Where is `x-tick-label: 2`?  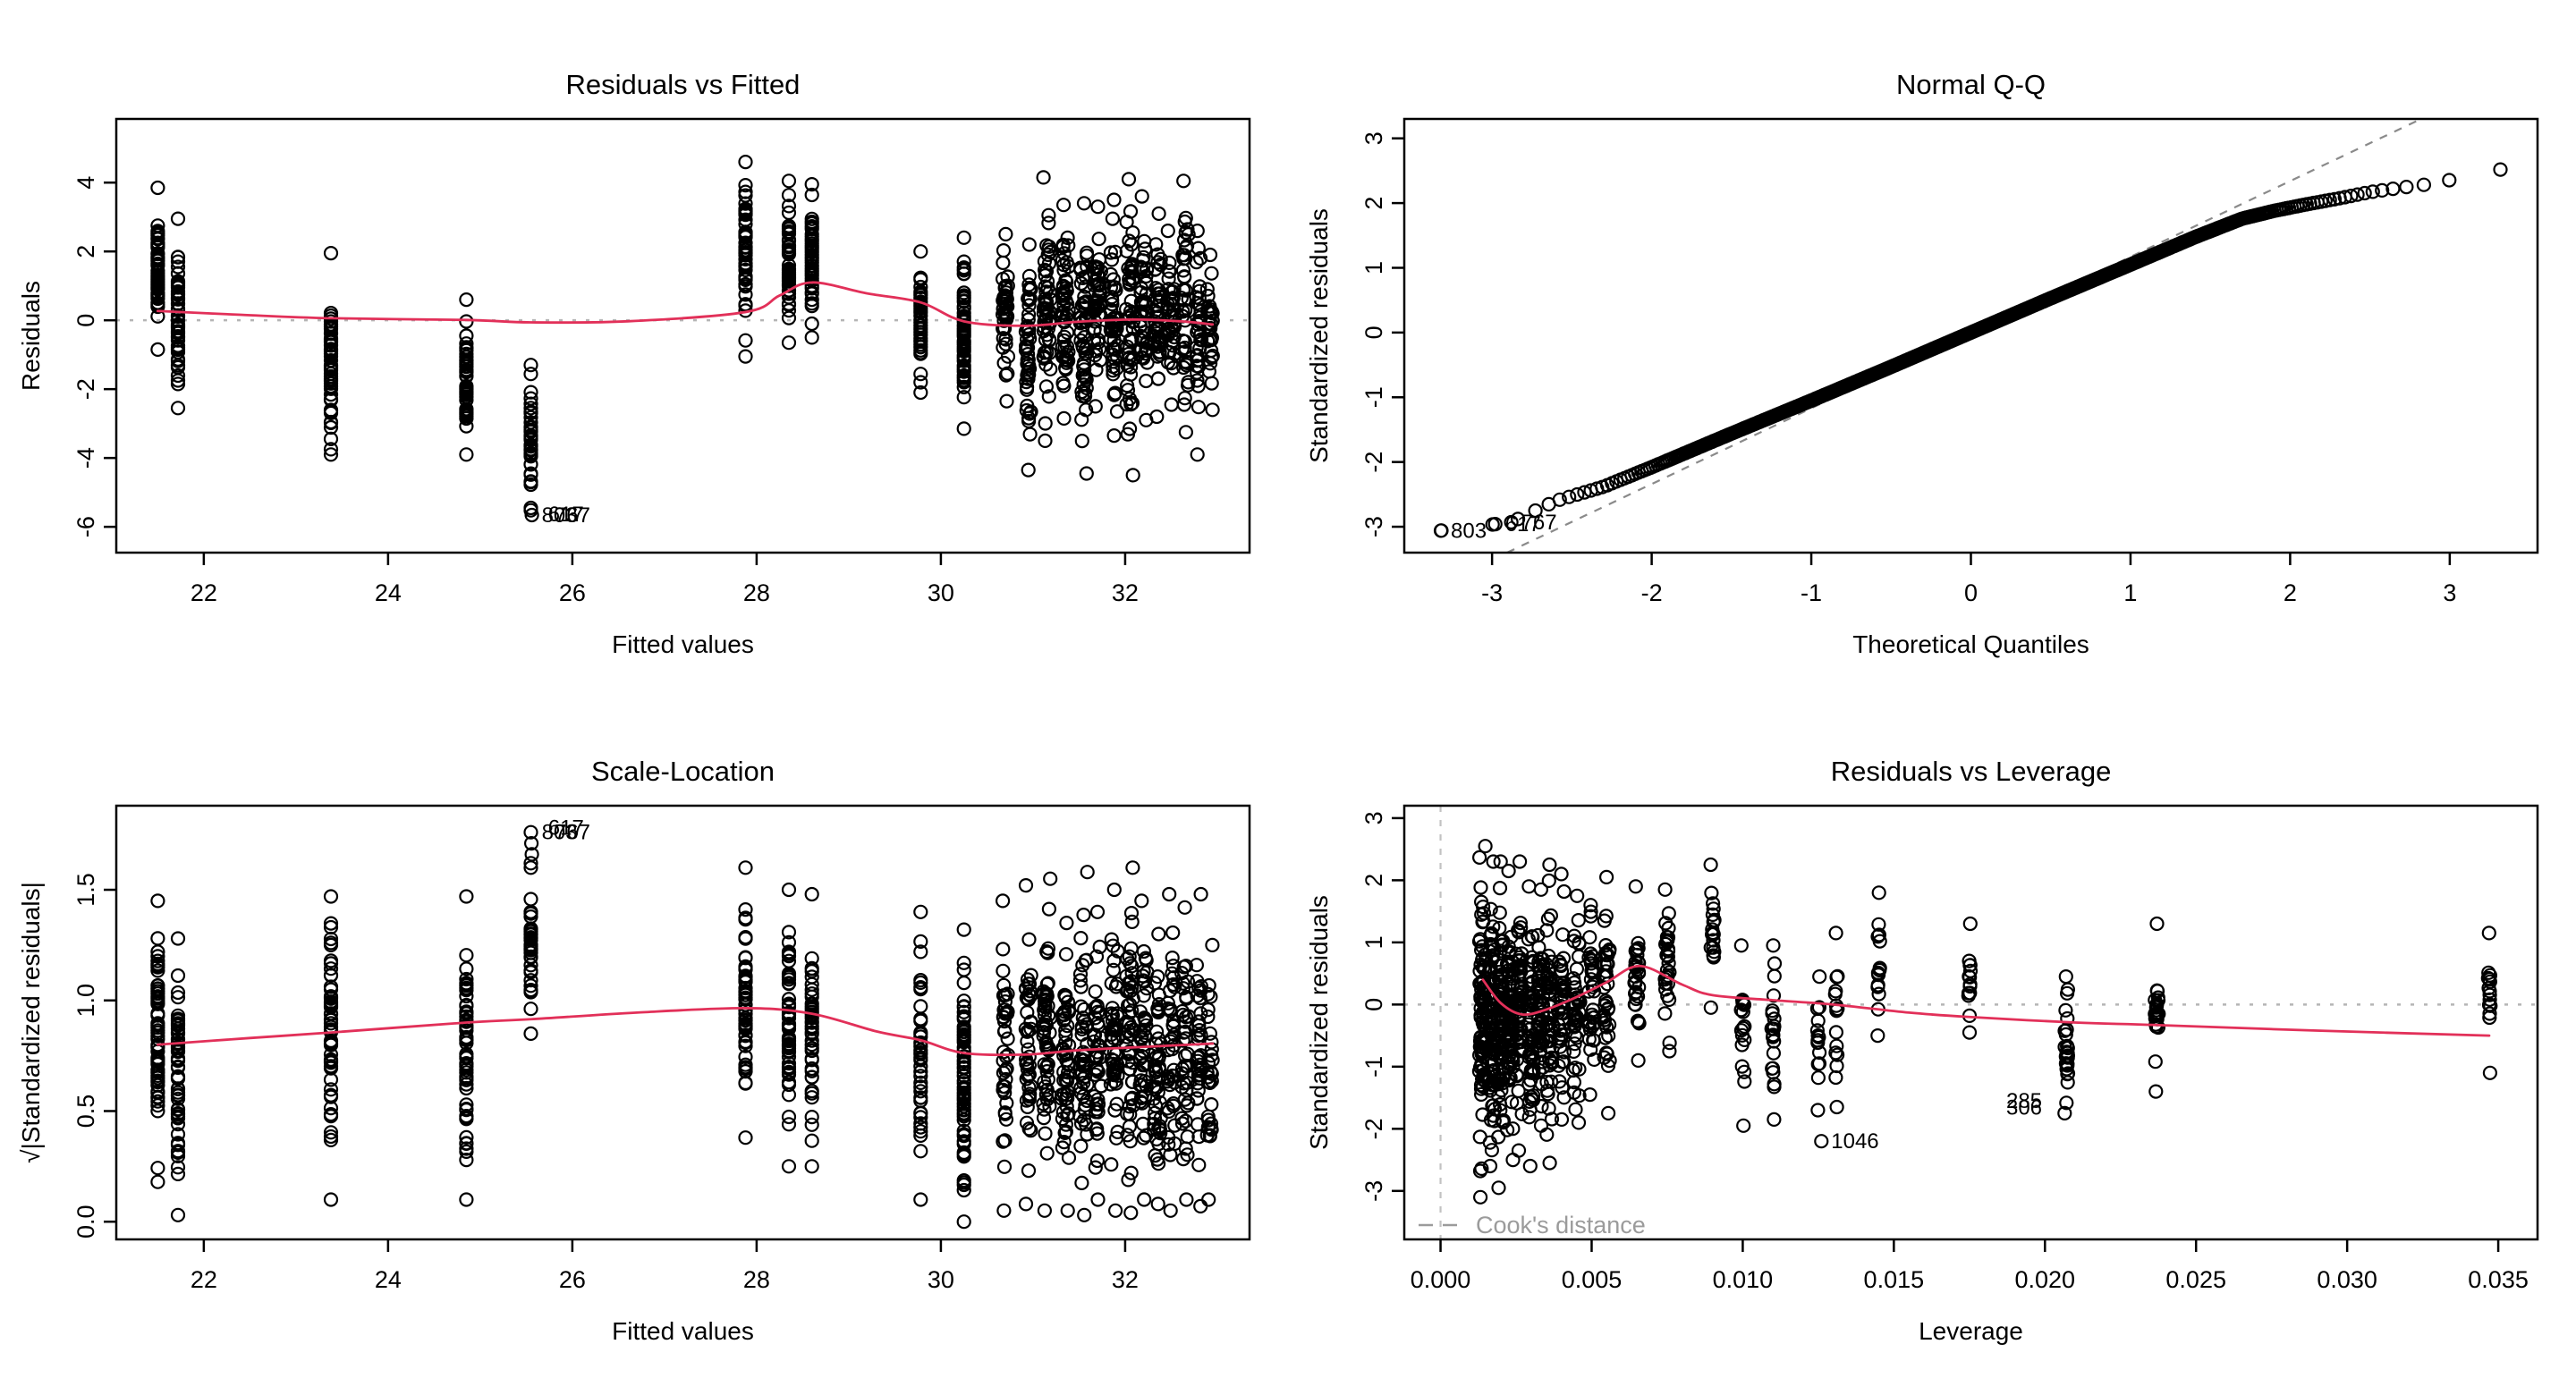
x-tick-label: 2 is located at coordinates (2290, 592).